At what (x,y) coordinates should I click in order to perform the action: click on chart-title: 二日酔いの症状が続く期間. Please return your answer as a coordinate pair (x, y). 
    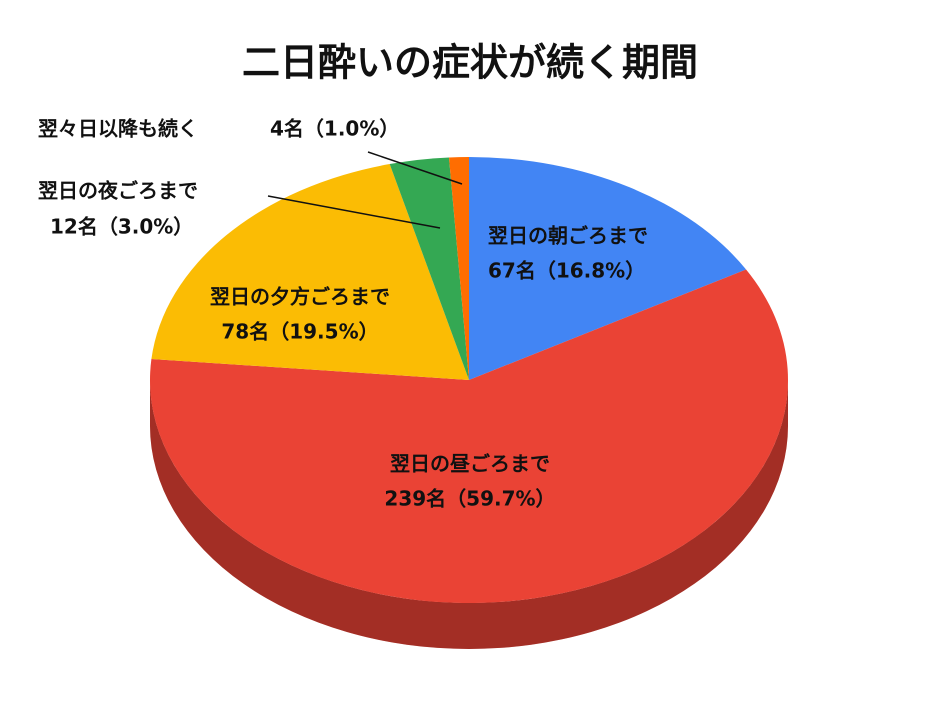
    Looking at the image, I should click on (470, 63).